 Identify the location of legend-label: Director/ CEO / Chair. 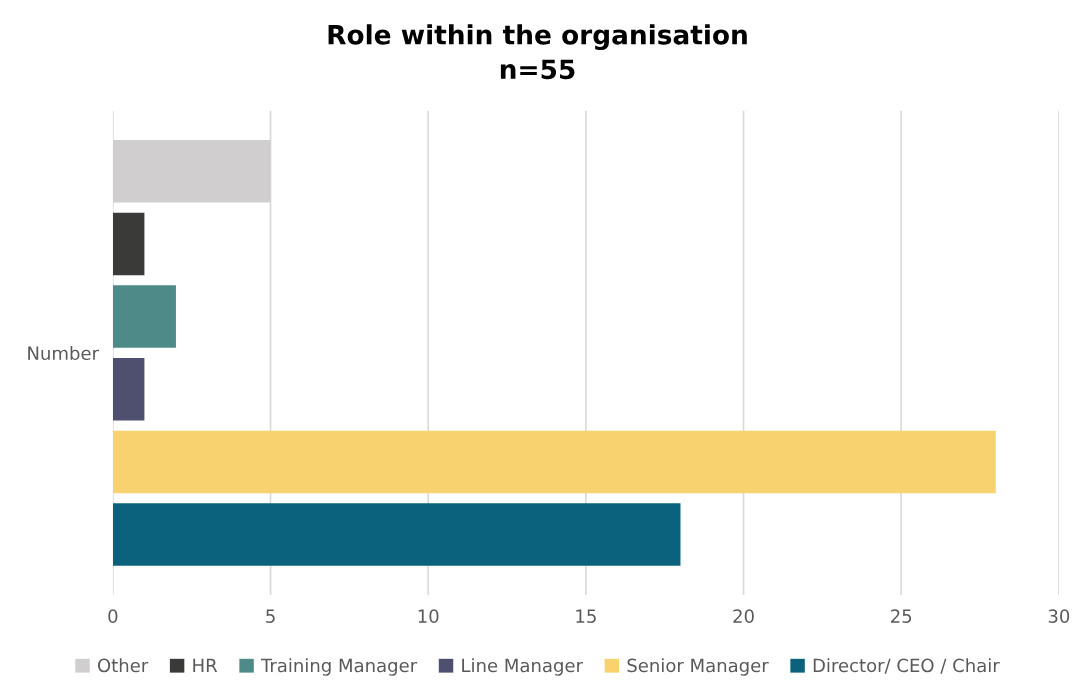
(906, 666).